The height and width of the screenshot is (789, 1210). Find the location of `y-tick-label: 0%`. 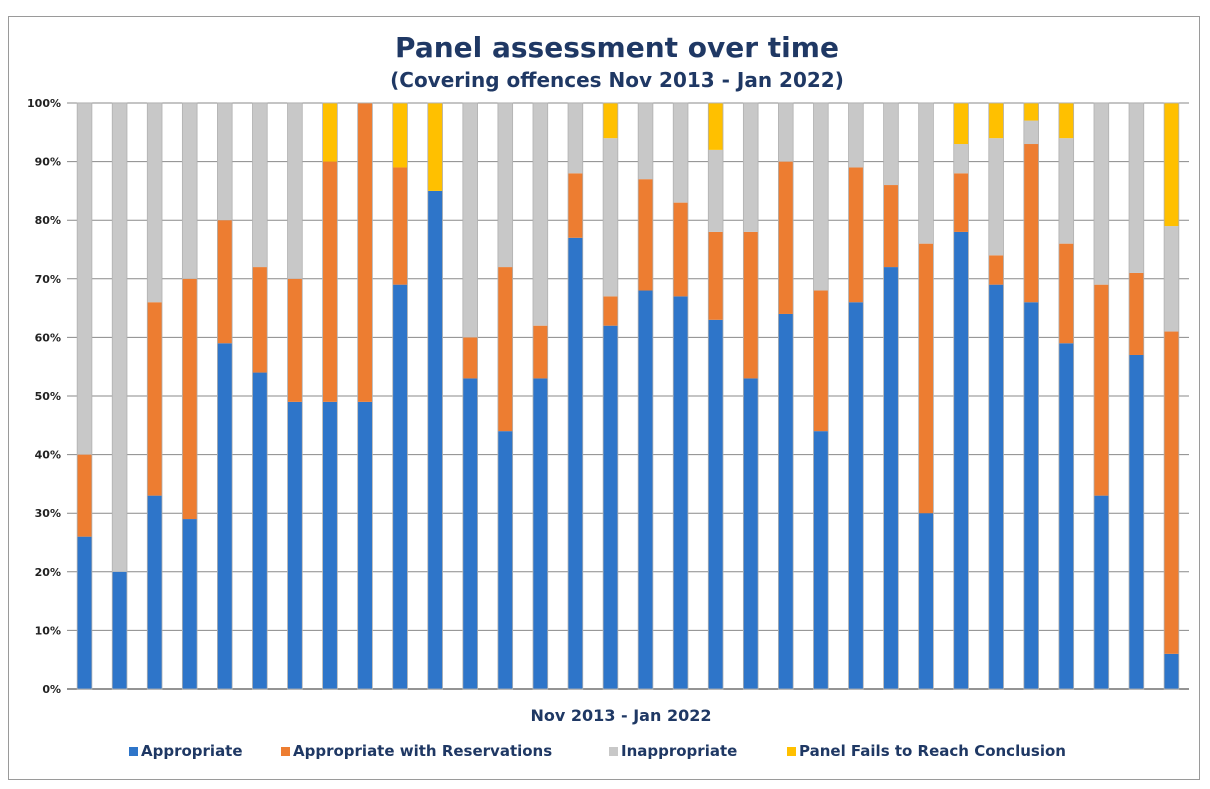

y-tick-label: 0% is located at coordinates (51, 689).